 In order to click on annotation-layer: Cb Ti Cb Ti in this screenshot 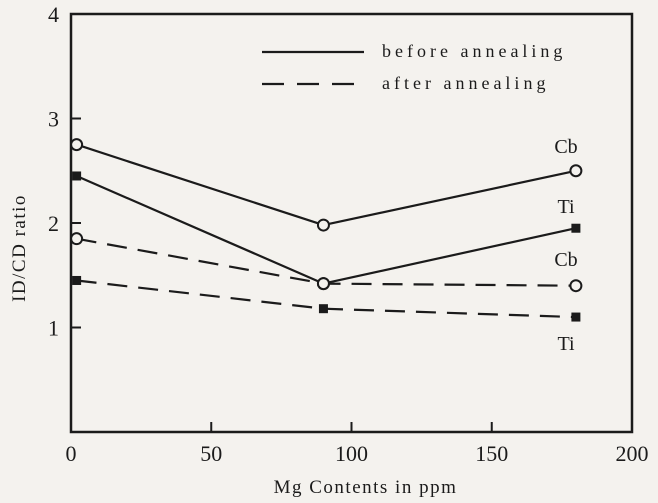, I will do `click(565, 245)`.